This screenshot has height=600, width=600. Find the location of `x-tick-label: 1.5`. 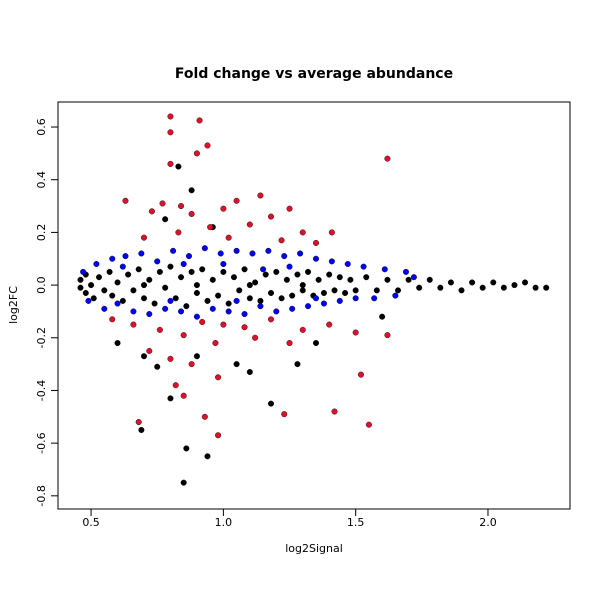

x-tick-label: 1.5 is located at coordinates (356, 522).